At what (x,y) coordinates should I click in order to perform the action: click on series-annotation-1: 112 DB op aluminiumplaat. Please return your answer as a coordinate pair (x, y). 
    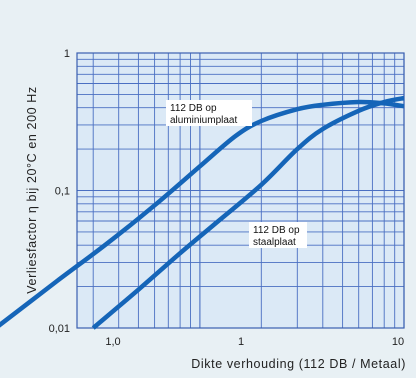
    Looking at the image, I should click on (209, 113).